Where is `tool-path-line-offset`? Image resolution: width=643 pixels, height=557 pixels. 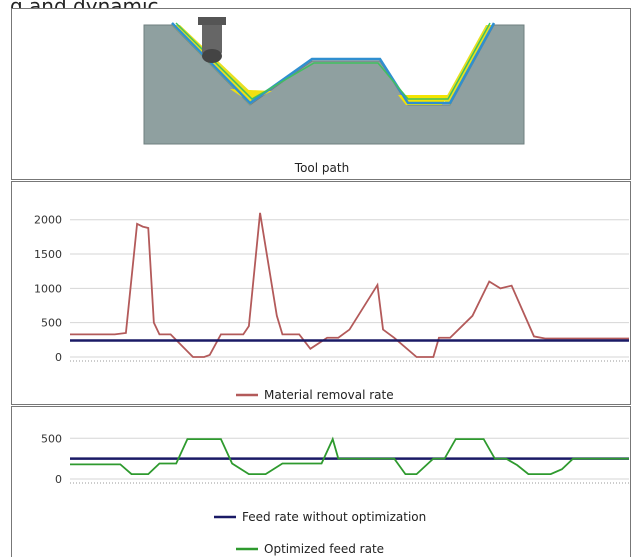 tool-path-line-offset is located at coordinates (333, 61).